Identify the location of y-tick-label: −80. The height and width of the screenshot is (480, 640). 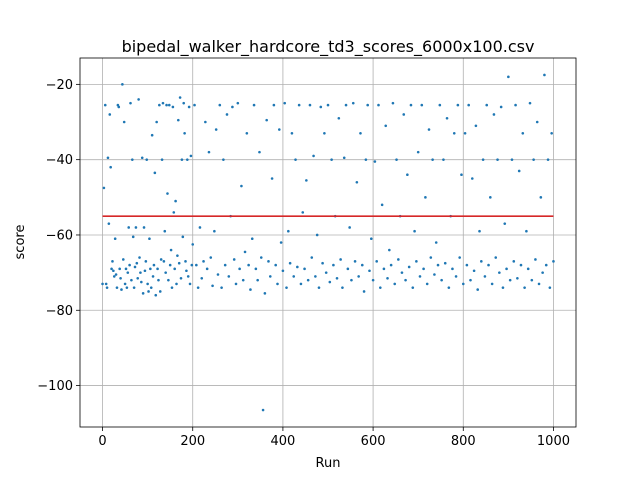
(59, 311).